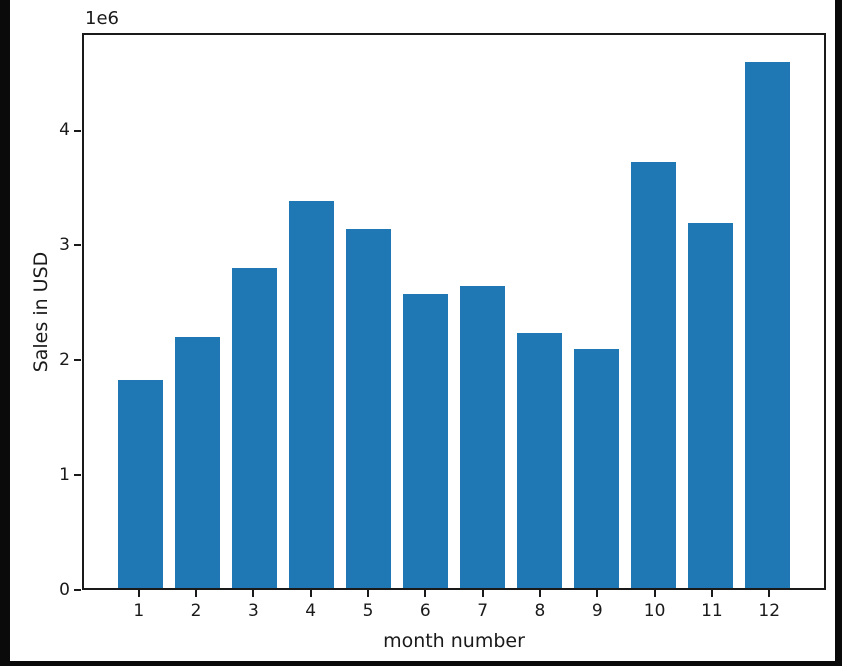 The image size is (842, 666). Describe the element at coordinates (64, 130) in the screenshot. I see `y-tick-label-4: 4` at that location.